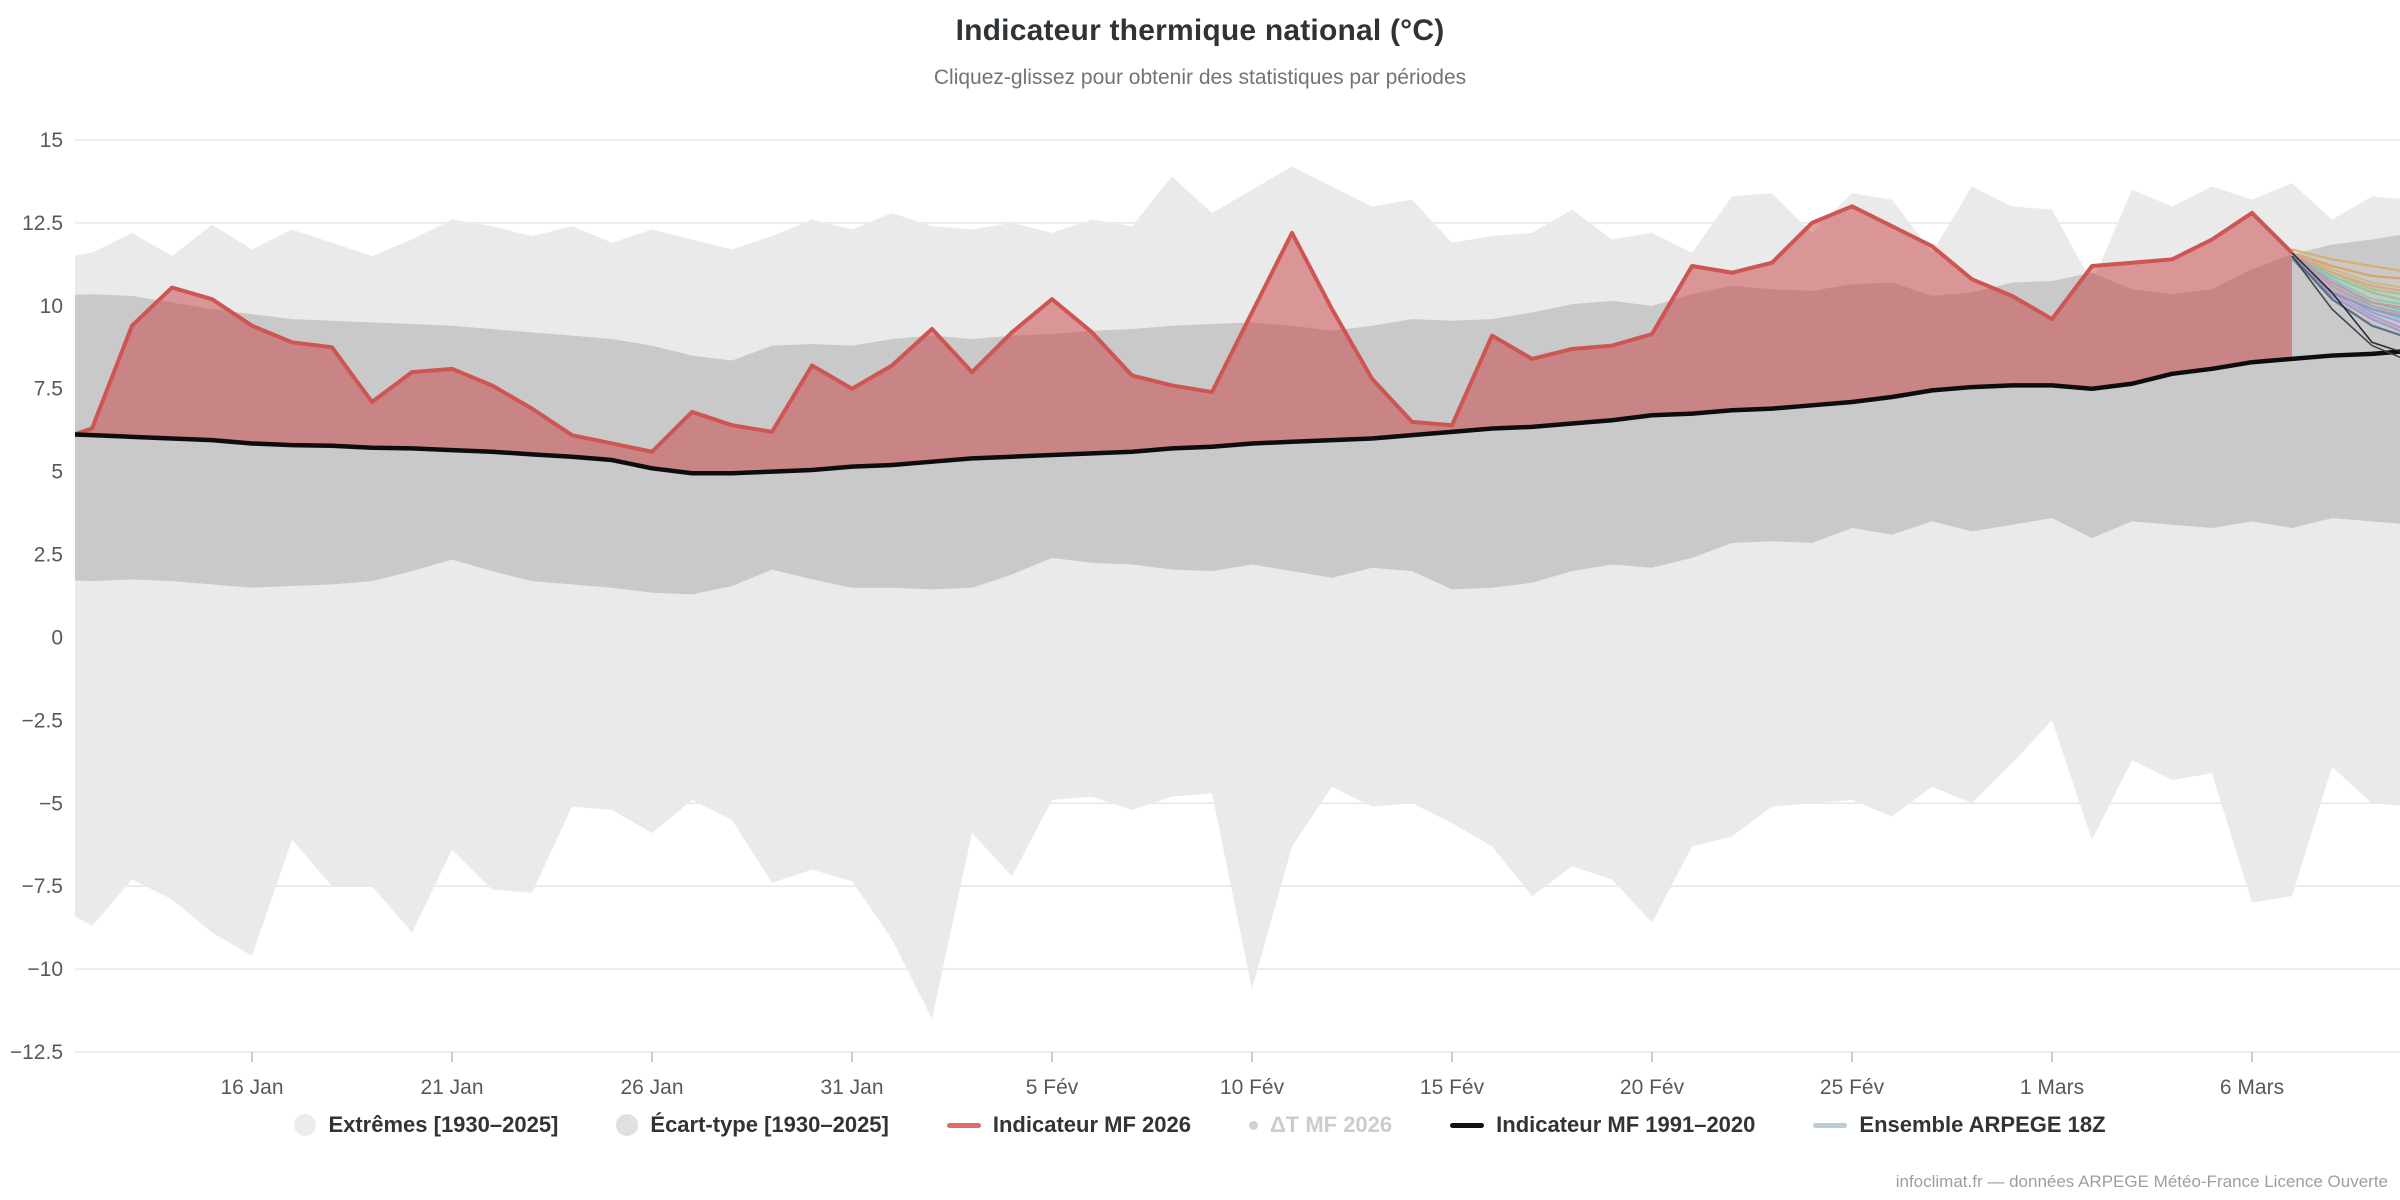 The image size is (2400, 1200). I want to click on x-axis-label: 20 Fév, so click(1652, 1087).